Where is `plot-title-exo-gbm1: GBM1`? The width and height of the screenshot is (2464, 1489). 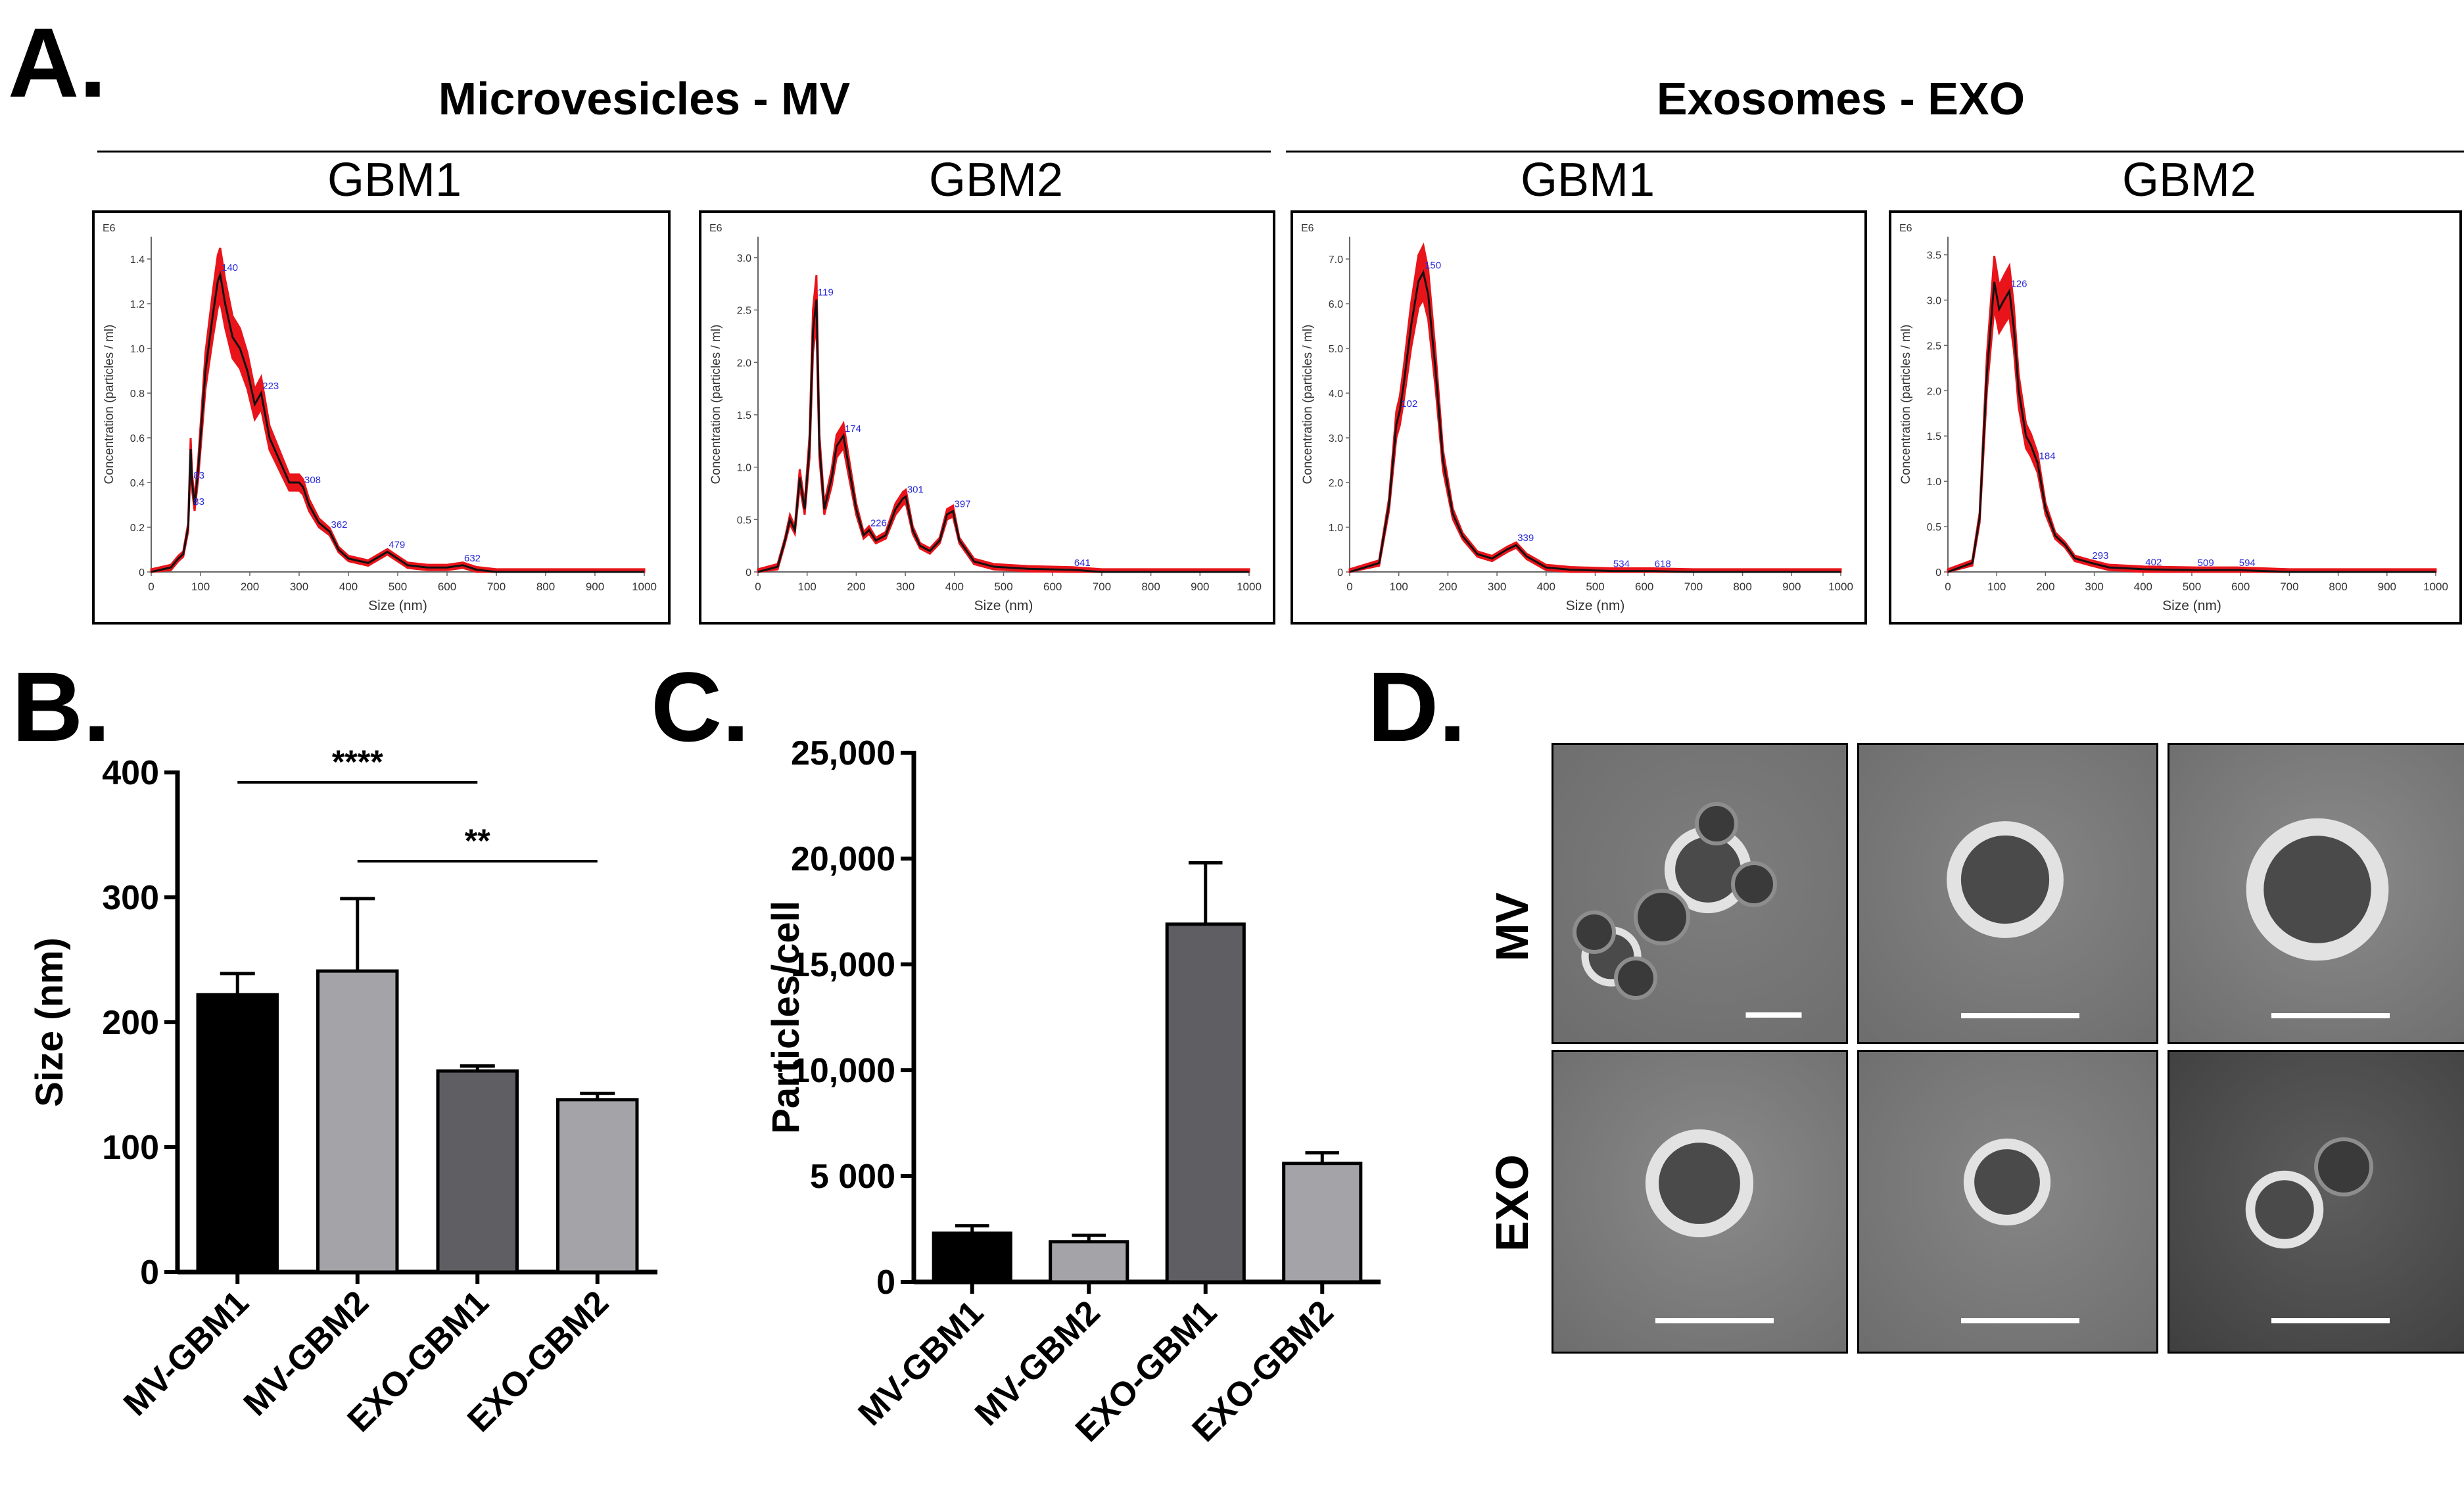
plot-title-exo-gbm1: GBM1 is located at coordinates (1587, 180).